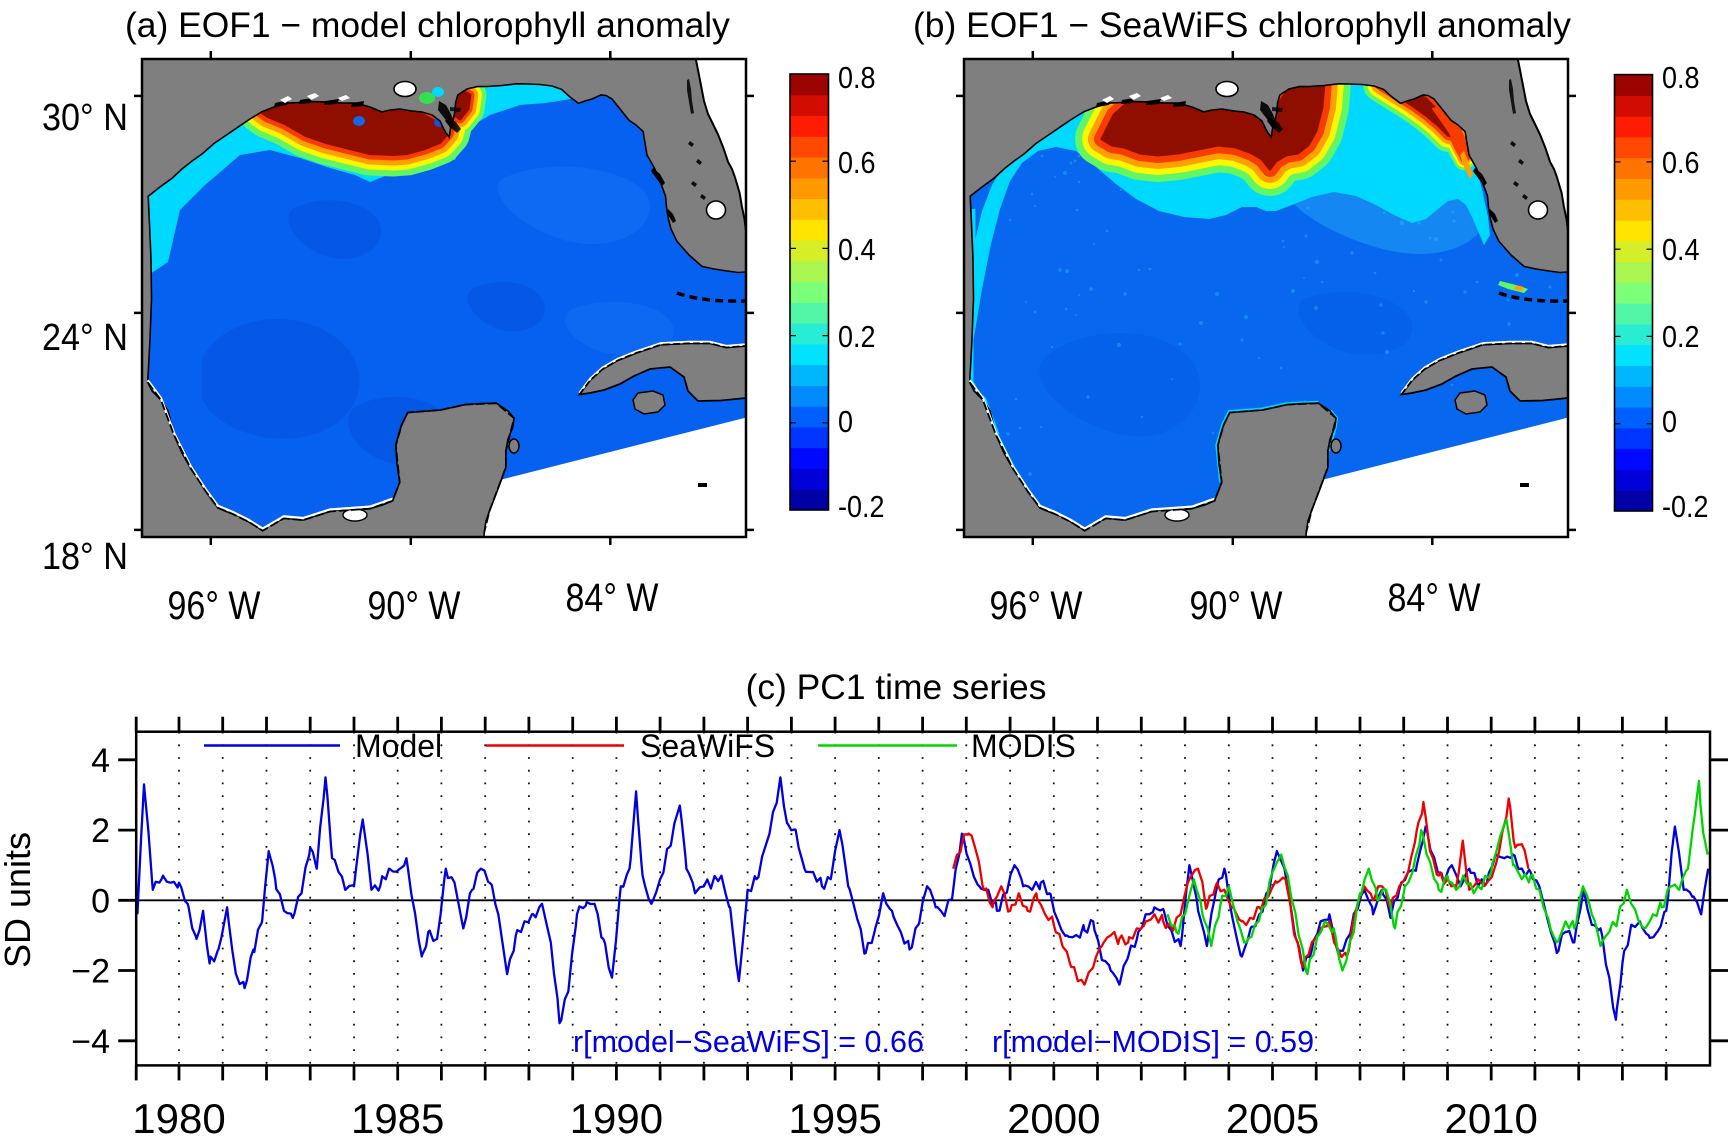  Describe the element at coordinates (397, 1117) in the screenshot. I see `svg-text: 1985` at that location.